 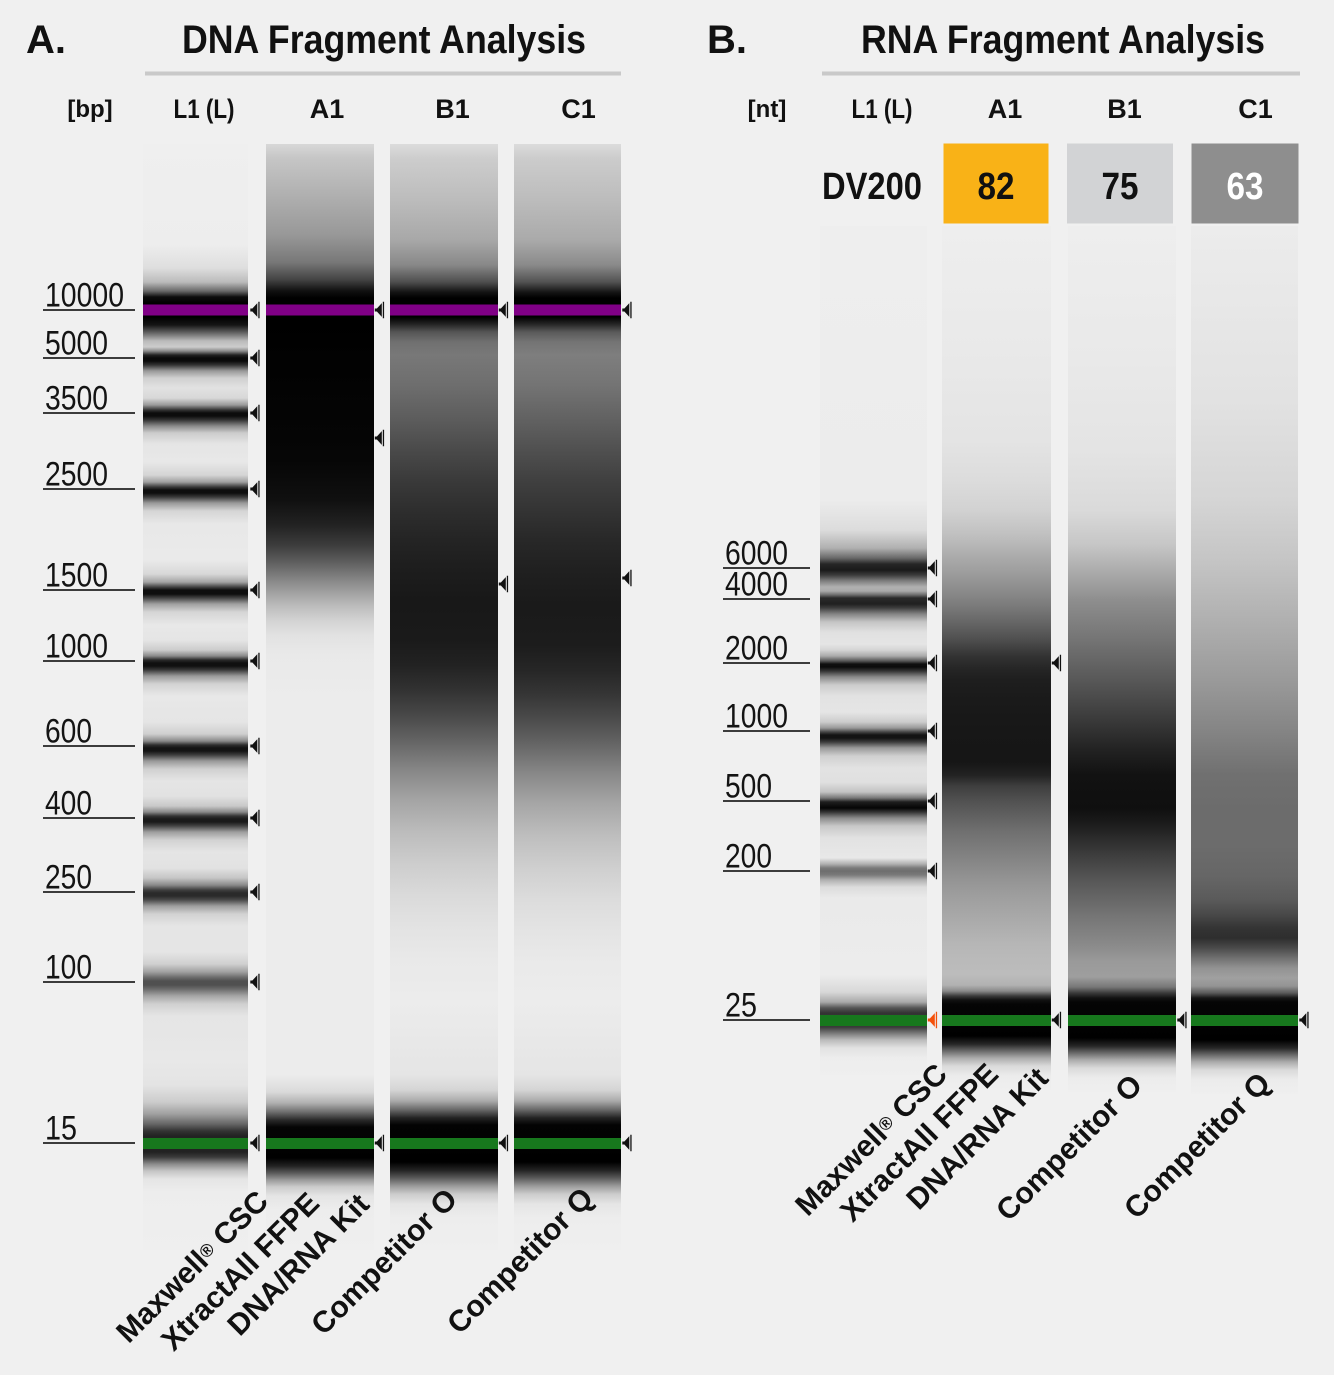 What do you see at coordinates (741, 1006) in the screenshot?
I see `svg-text: 25` at bounding box center [741, 1006].